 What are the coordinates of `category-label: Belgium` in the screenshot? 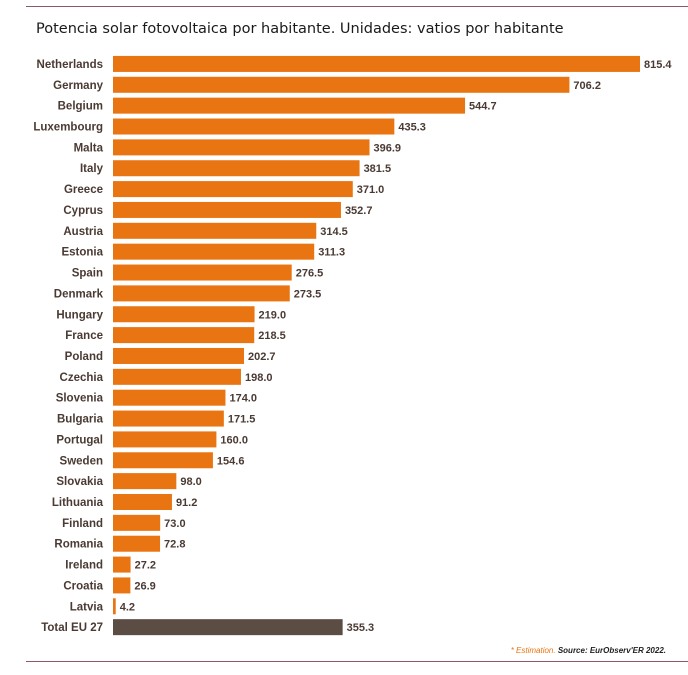 It's located at (80, 107).